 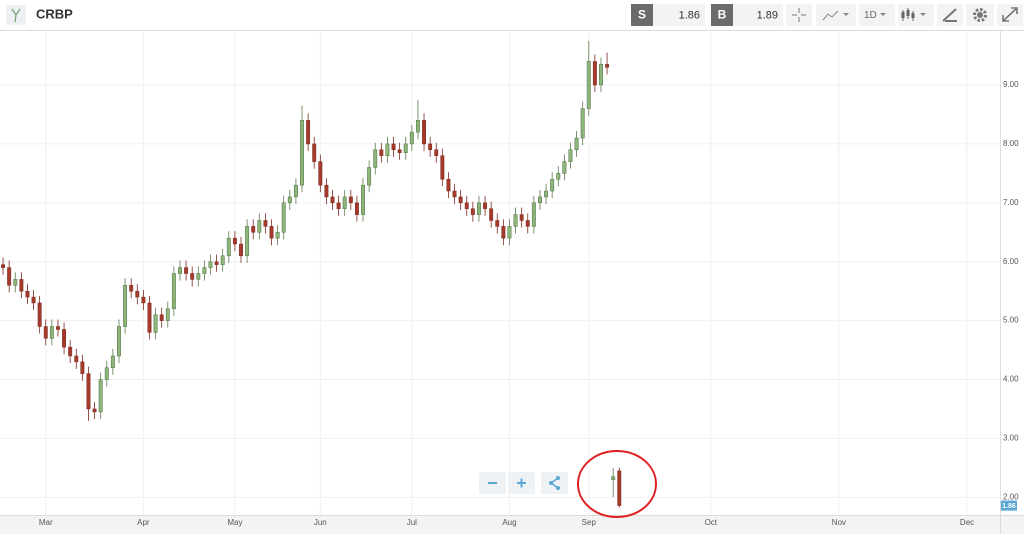 I want to click on y-tick-label: 6.00, so click(x=1011, y=261).